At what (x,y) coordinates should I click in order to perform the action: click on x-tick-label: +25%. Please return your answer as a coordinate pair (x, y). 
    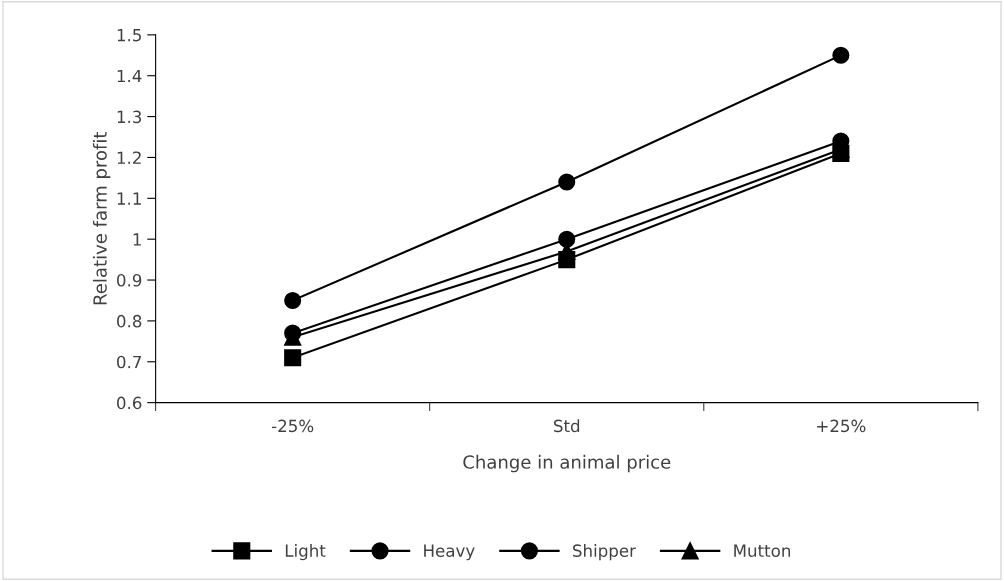
    Looking at the image, I should click on (841, 426).